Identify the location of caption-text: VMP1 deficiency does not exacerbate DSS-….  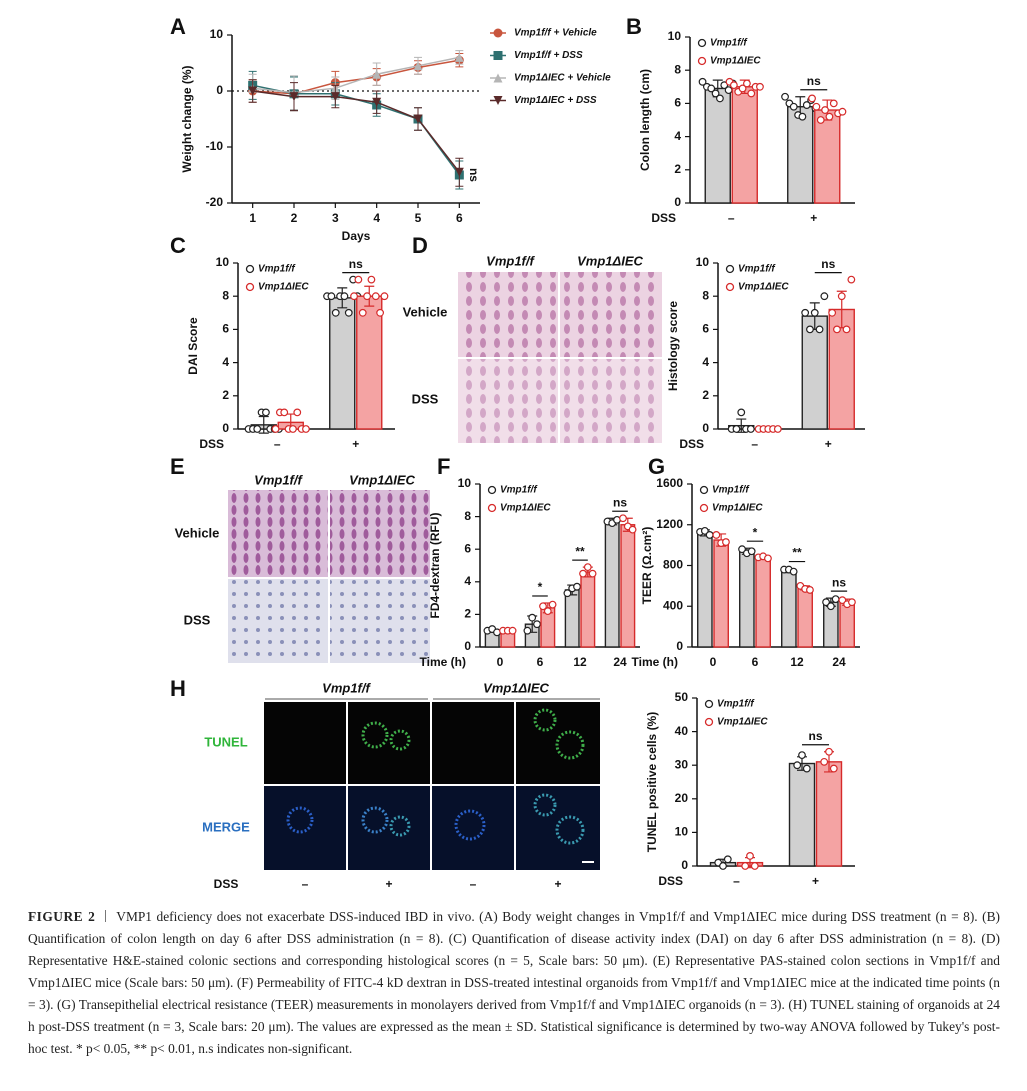
(514, 982).